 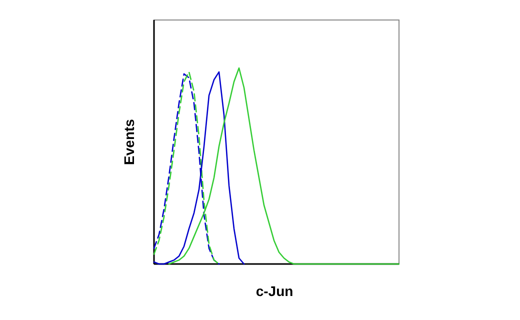 What do you see at coordinates (275, 291) in the screenshot?
I see `x-axis-title: c-Jun` at bounding box center [275, 291].